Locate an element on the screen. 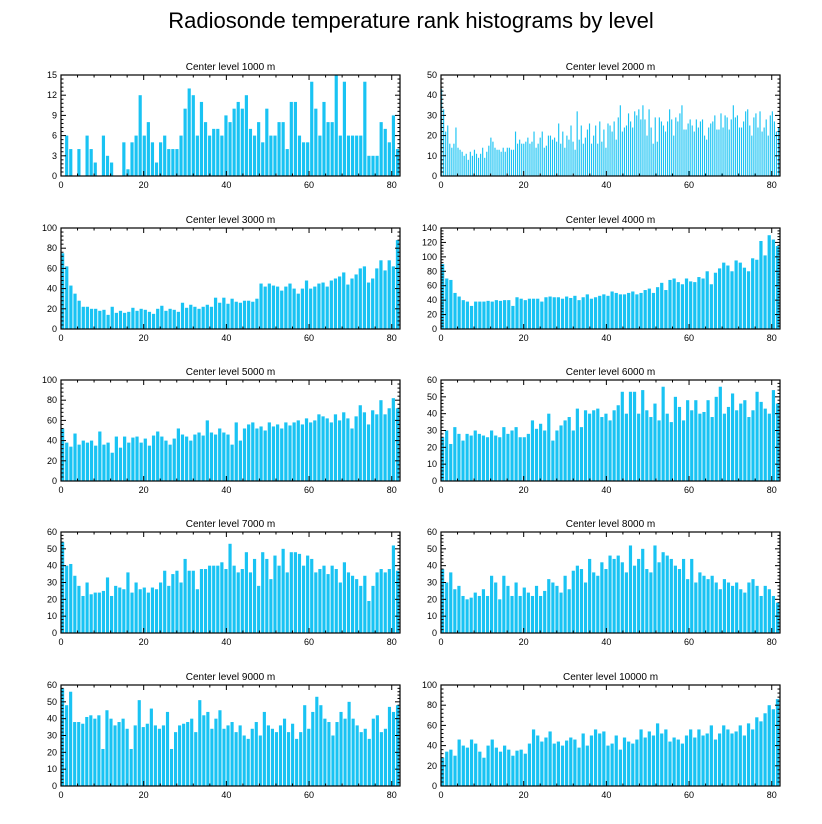 This screenshot has width=822, height=824. y-tick-label: 12 is located at coordinates (52, 95).